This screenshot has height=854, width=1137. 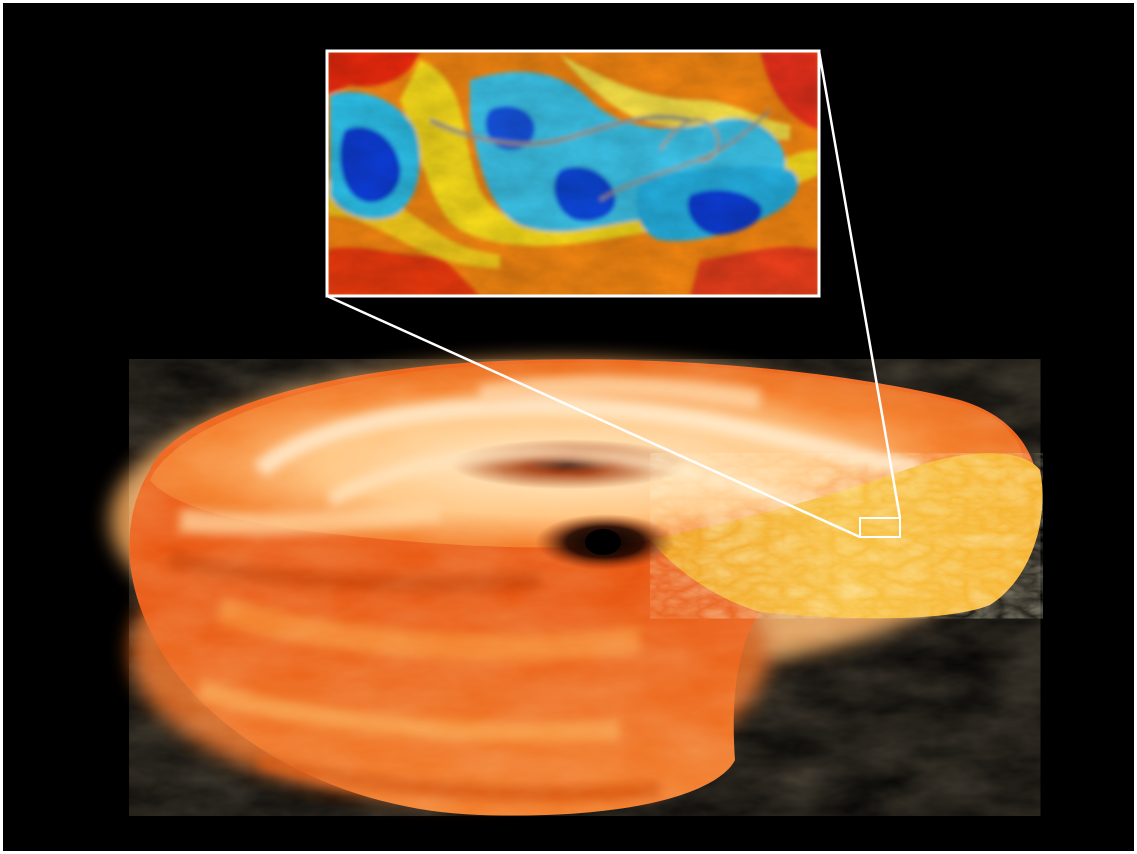 I want to click on connector-line-left, so click(x=593, y=416).